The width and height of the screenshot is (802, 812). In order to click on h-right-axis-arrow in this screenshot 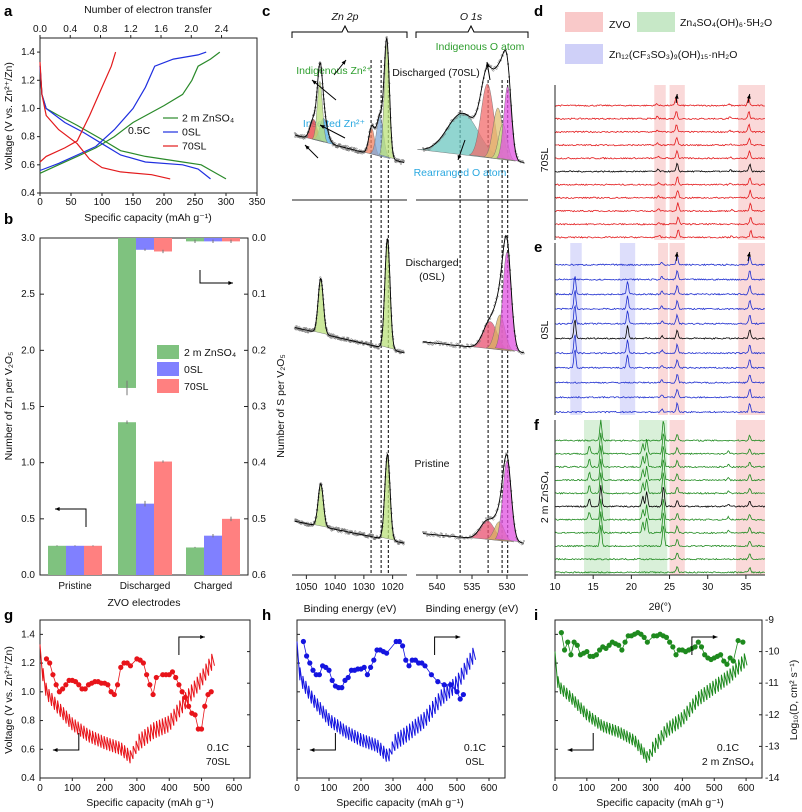, I will do `click(447, 645)`.